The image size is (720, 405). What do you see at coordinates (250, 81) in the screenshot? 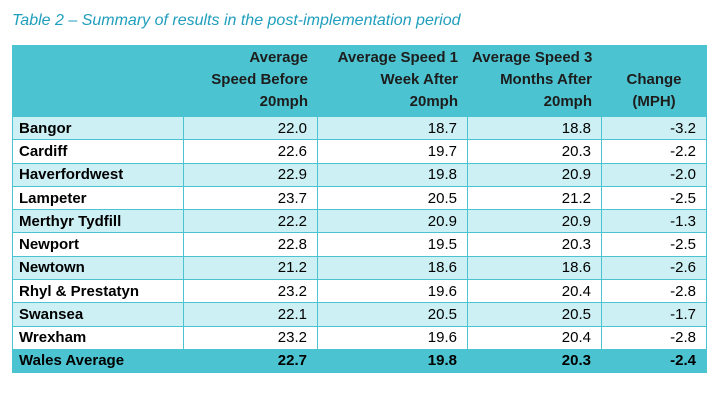
I see `header-speed-before: Average Speed Before 20mph` at bounding box center [250, 81].